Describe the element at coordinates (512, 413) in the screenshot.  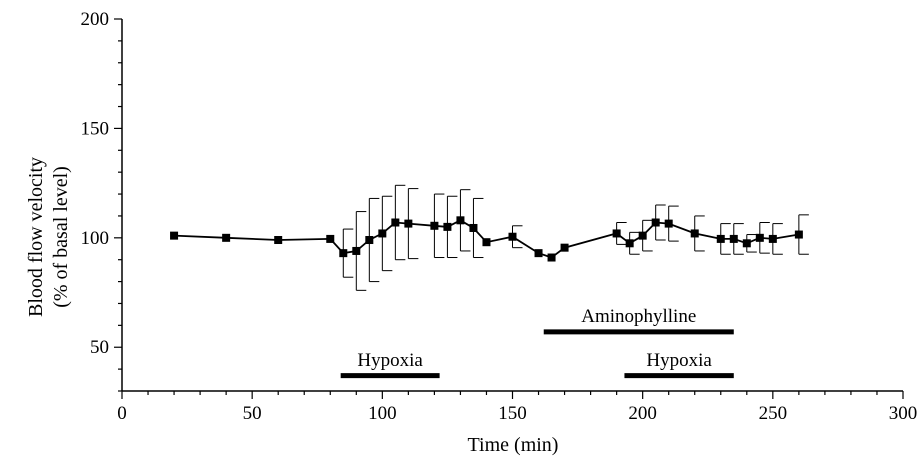
I see `x-tick-label: 150` at that location.